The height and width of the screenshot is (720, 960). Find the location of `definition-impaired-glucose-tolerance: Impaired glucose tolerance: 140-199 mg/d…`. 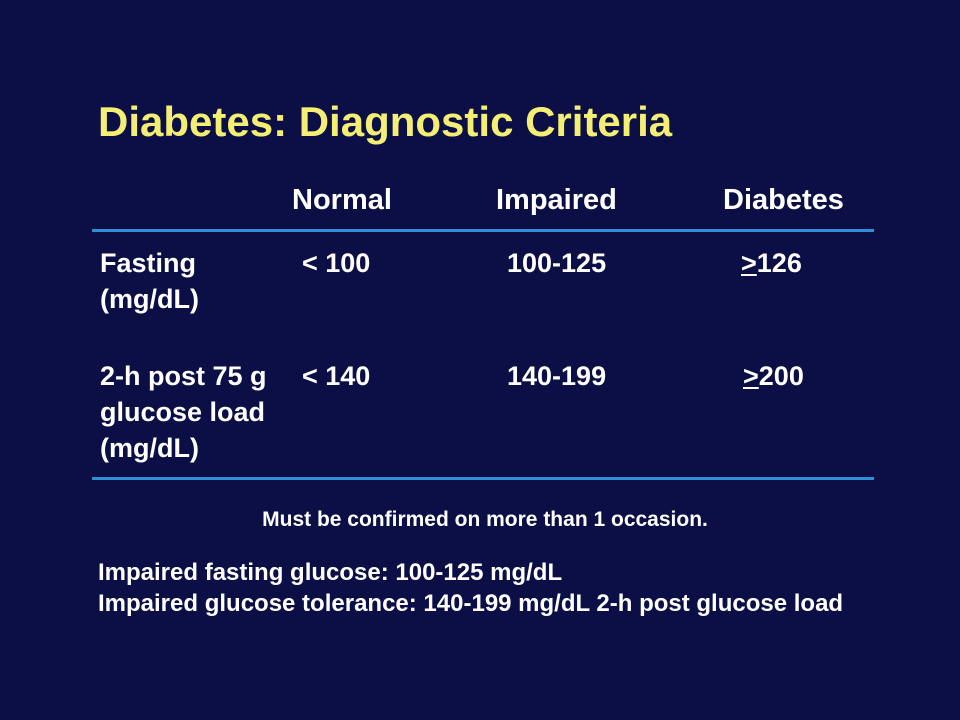

definition-impaired-glucose-tolerance: Impaired glucose tolerance: 140-199 mg/d… is located at coordinates (471, 603).